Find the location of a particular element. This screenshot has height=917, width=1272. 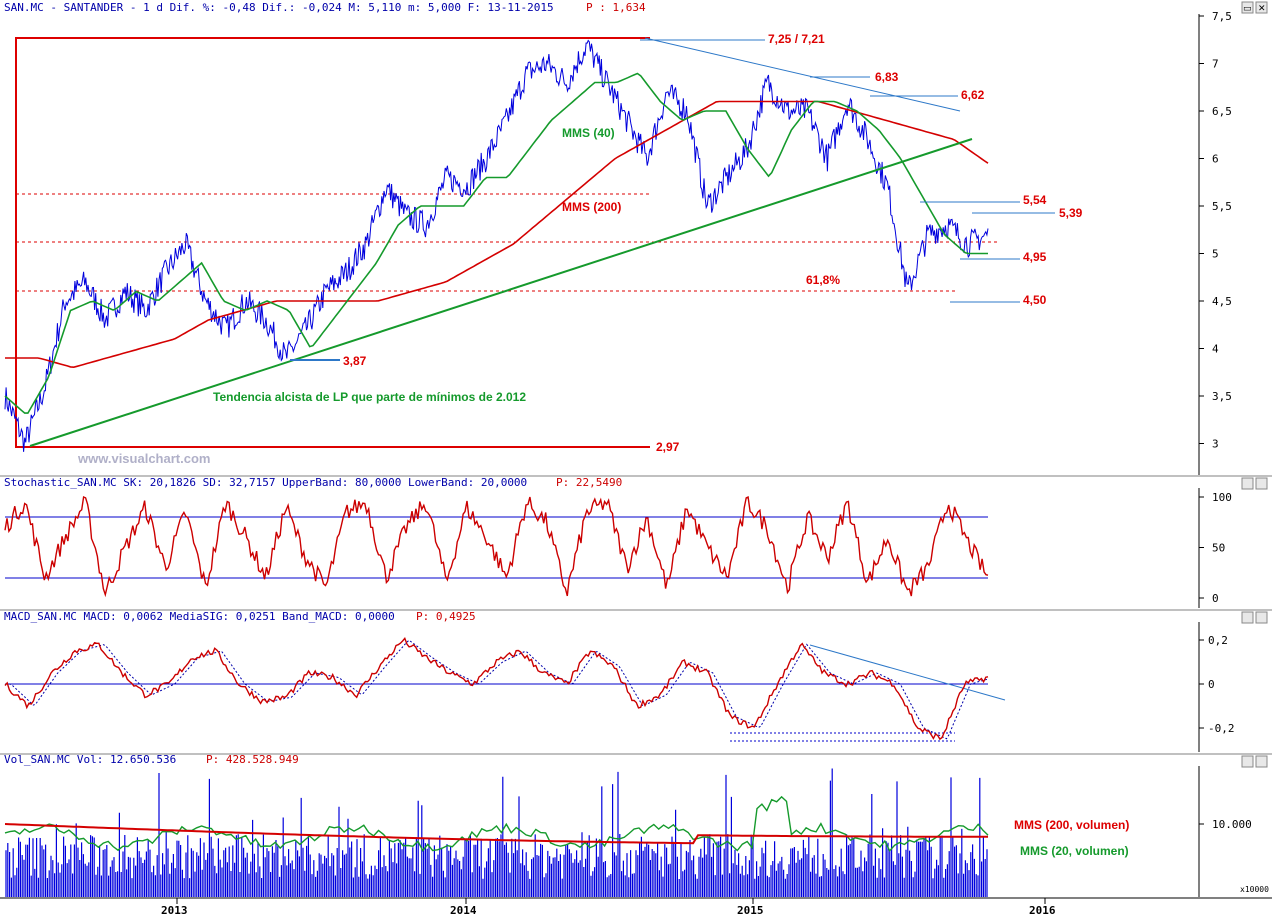

main-tick-label: 4,5 is located at coordinates (1222, 301).